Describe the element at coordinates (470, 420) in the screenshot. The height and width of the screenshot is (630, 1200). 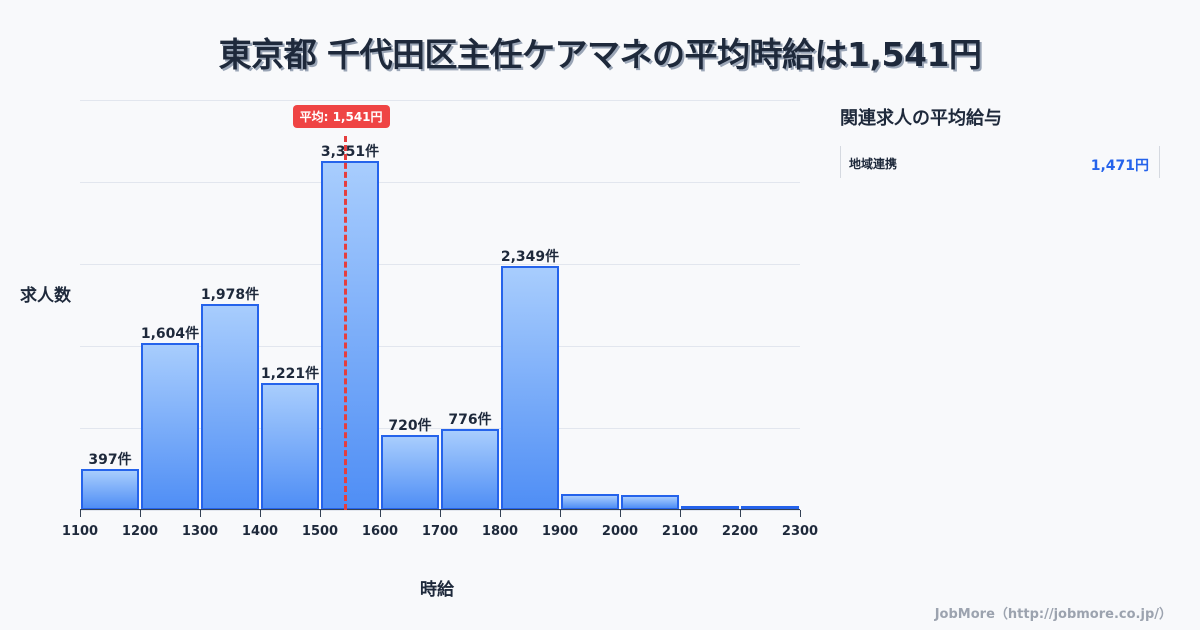
I see `bar-value-label: 776件` at that location.